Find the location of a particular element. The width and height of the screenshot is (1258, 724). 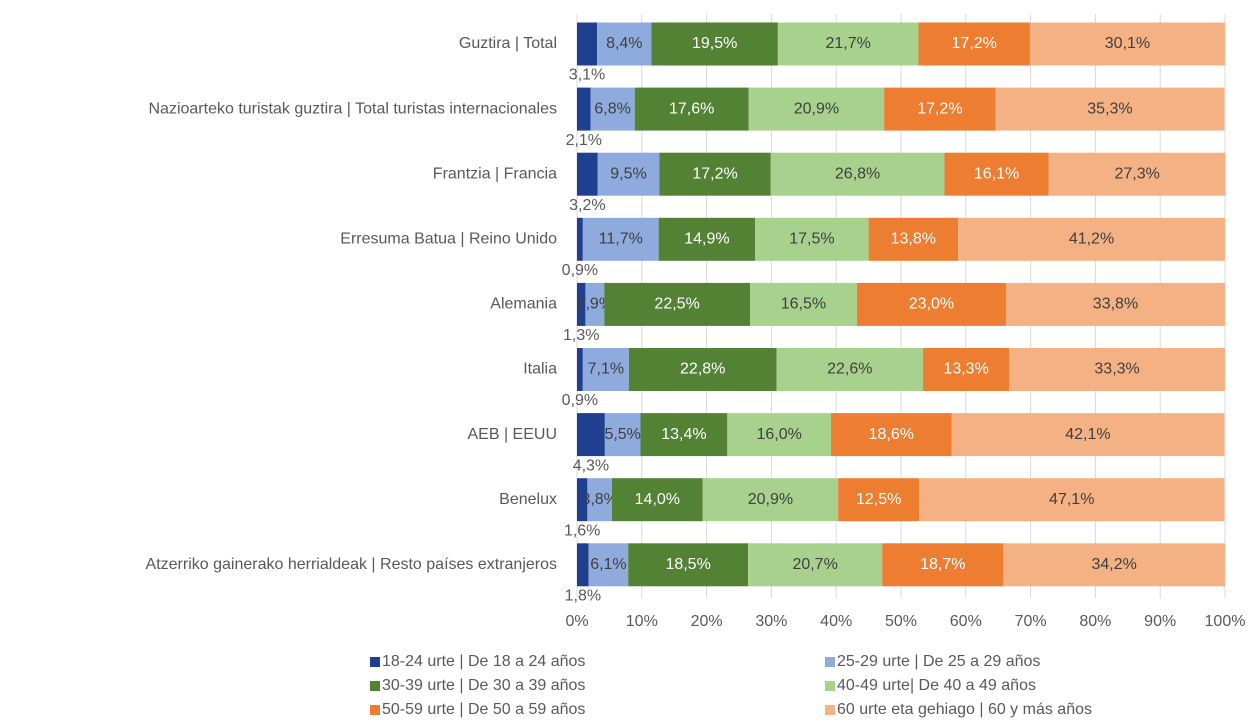

data-label: 35,3% is located at coordinates (1109, 108).